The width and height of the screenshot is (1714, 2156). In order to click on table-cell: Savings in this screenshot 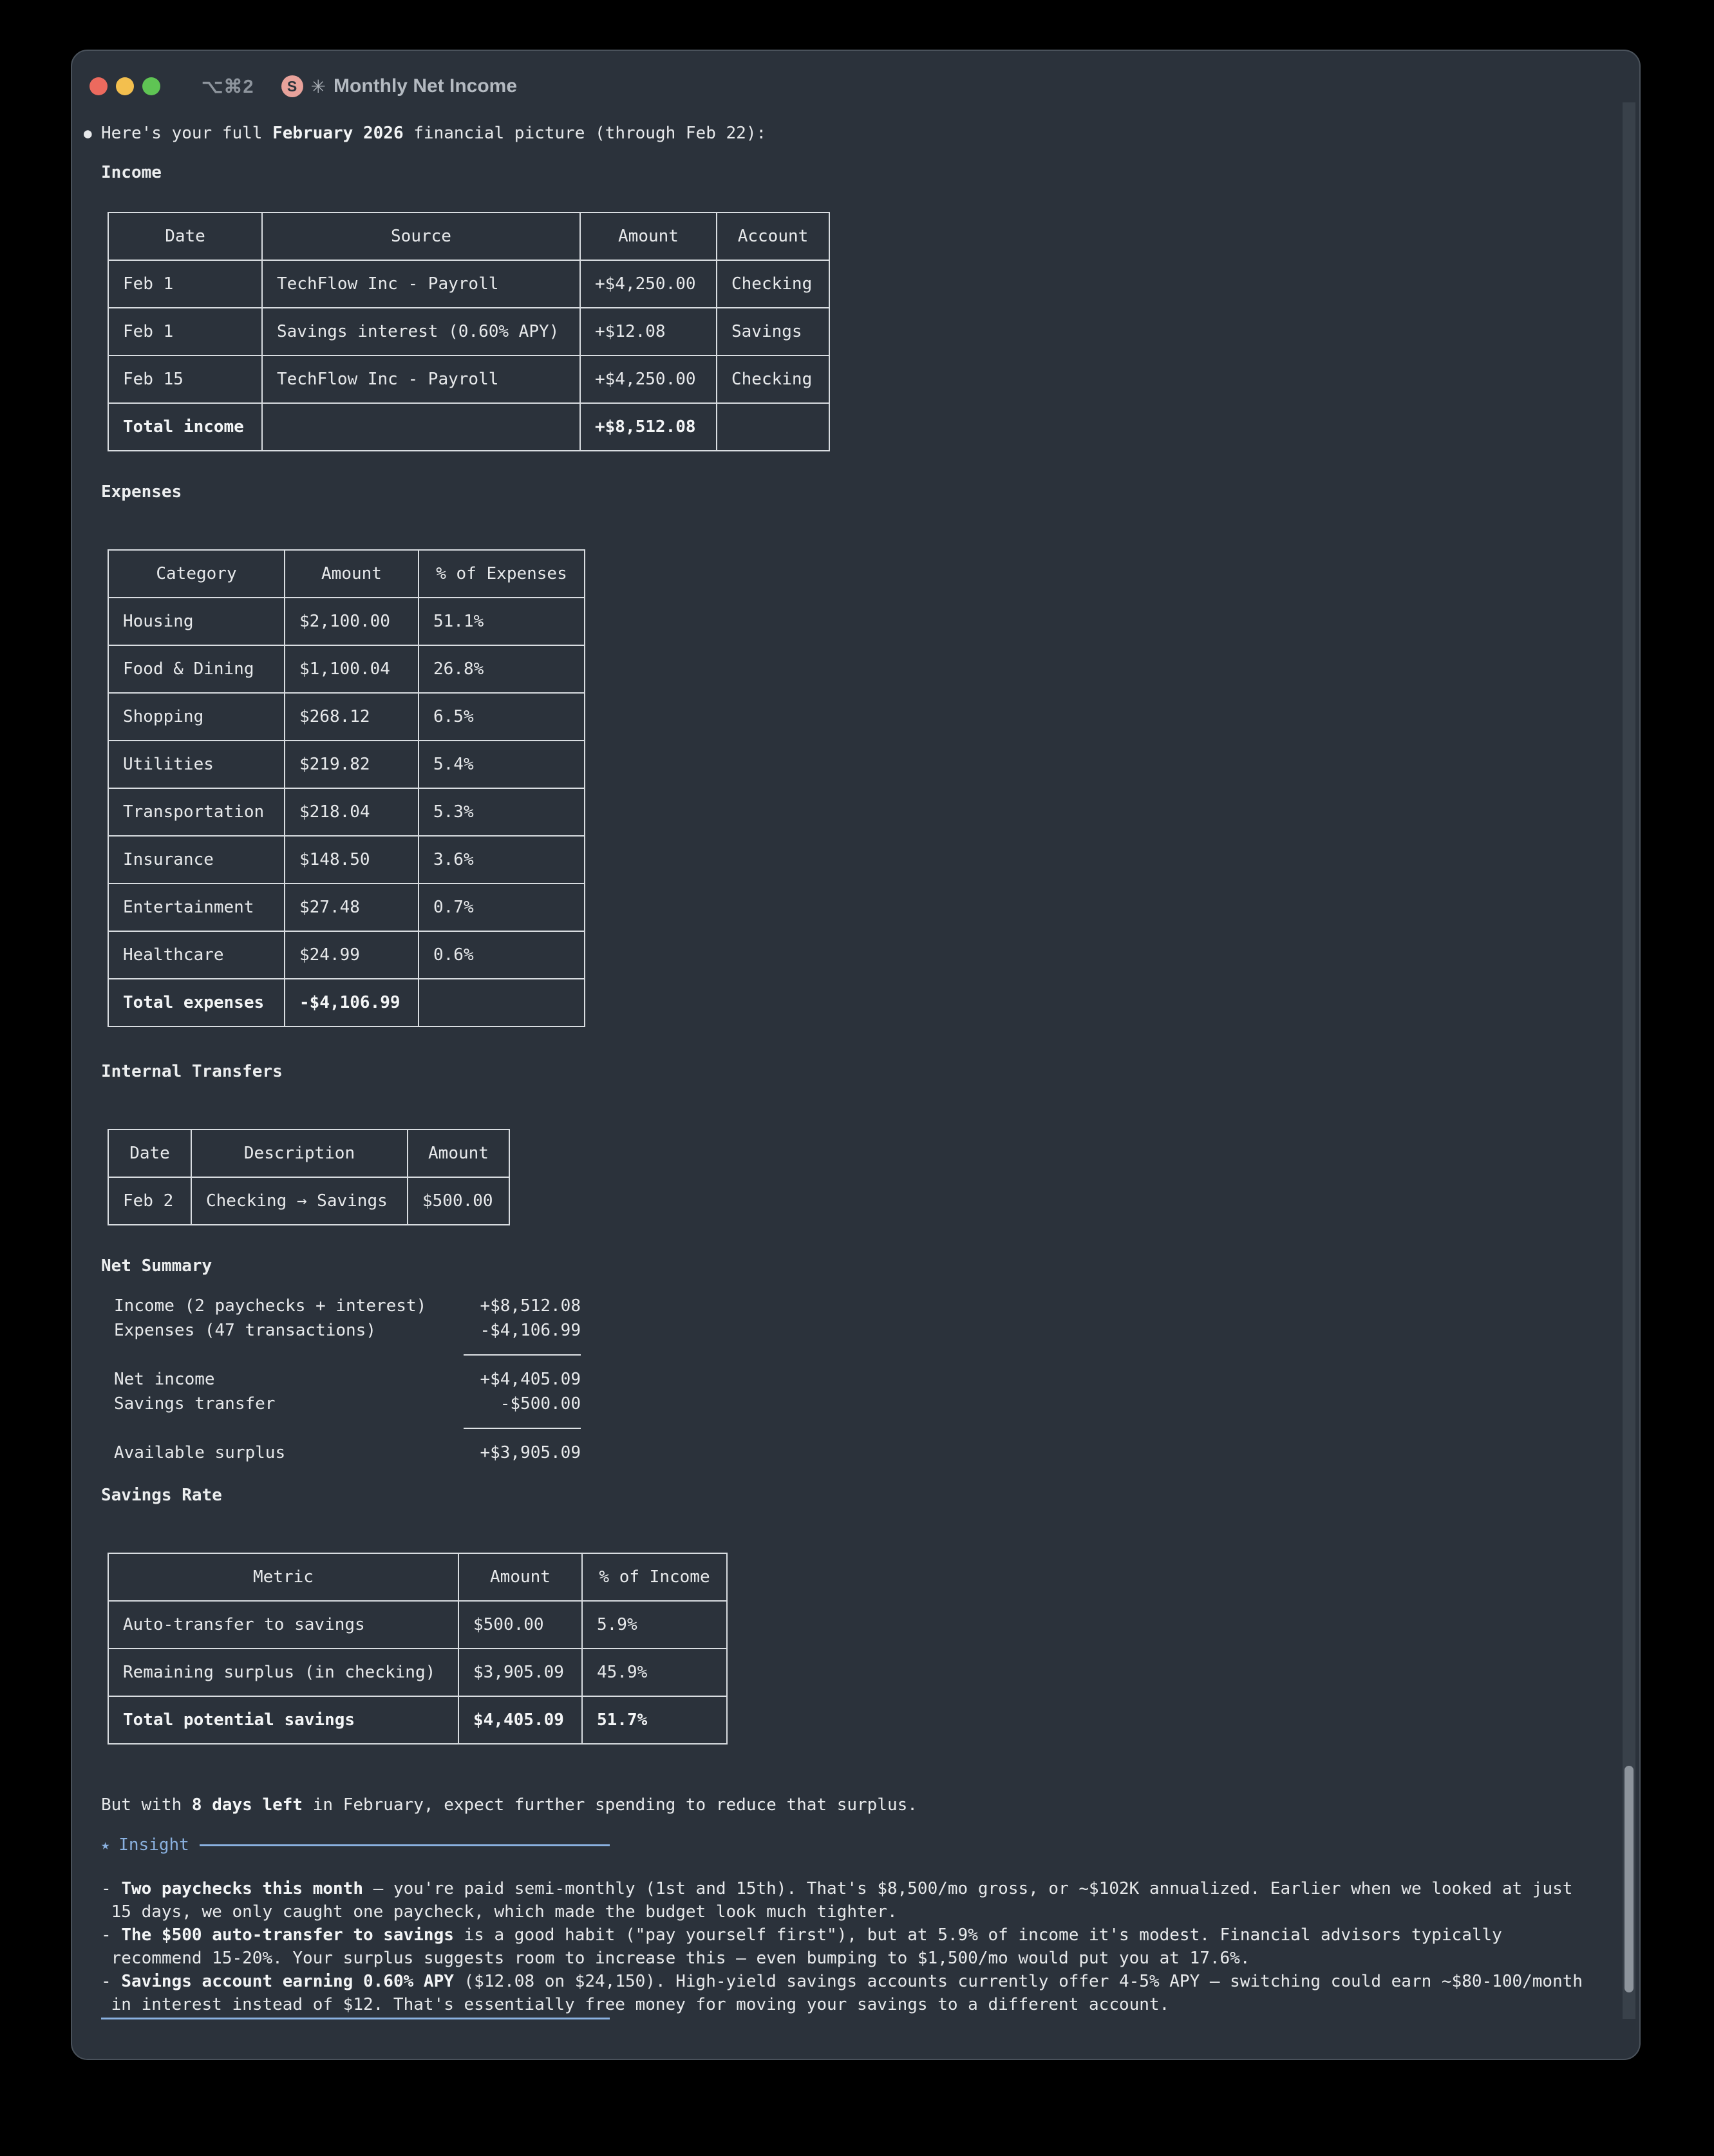, I will do `click(773, 332)`.